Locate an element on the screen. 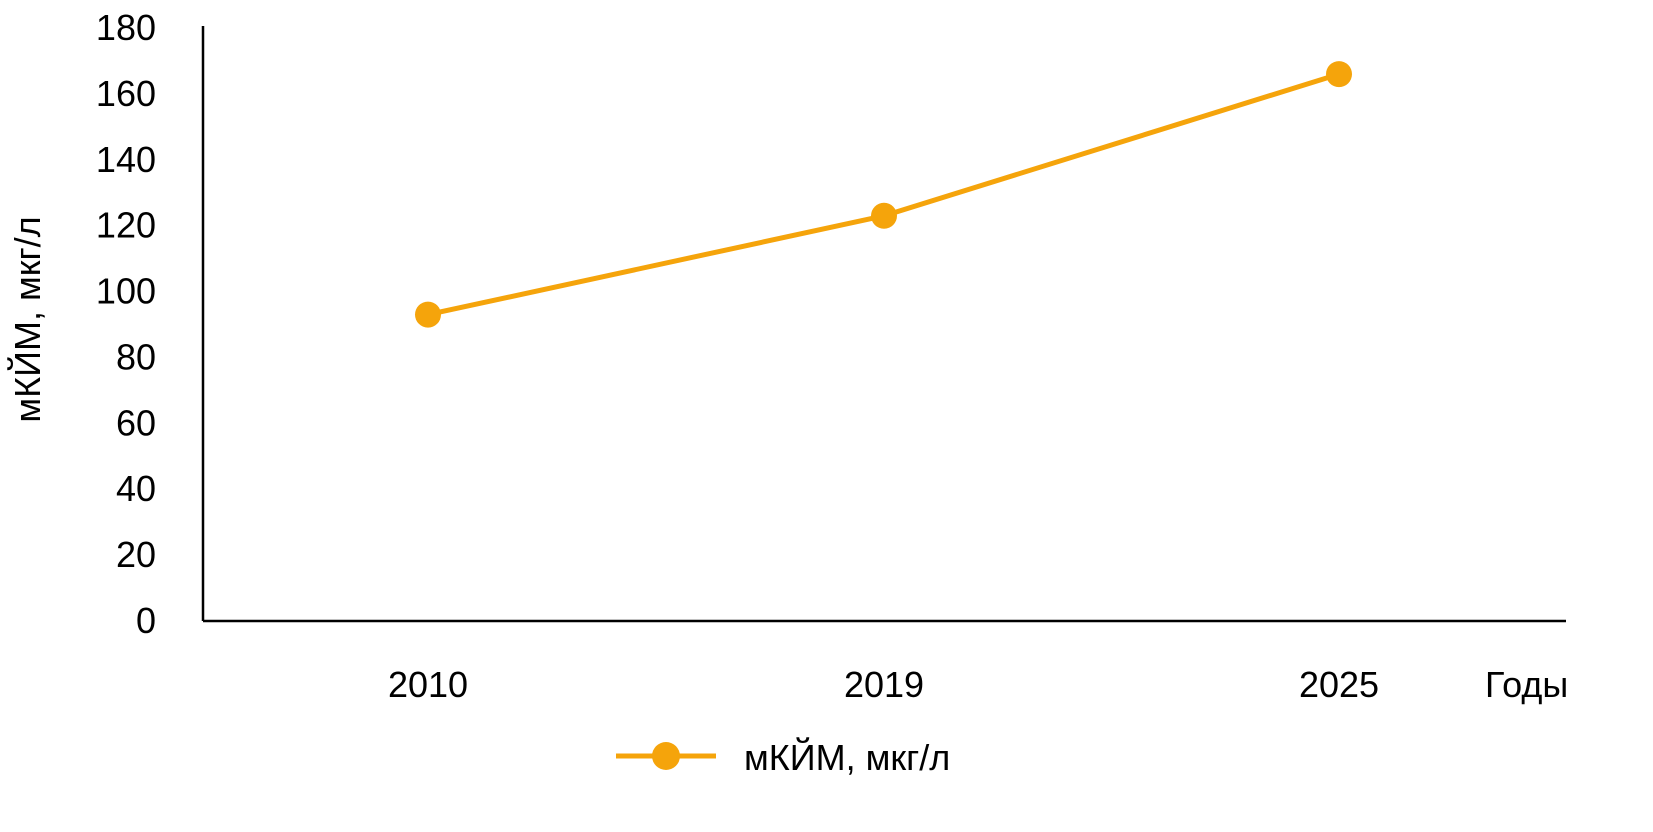 This screenshot has width=1653, height=832. x-axis-ticks: 2010 2019 2025 is located at coordinates (883, 684).